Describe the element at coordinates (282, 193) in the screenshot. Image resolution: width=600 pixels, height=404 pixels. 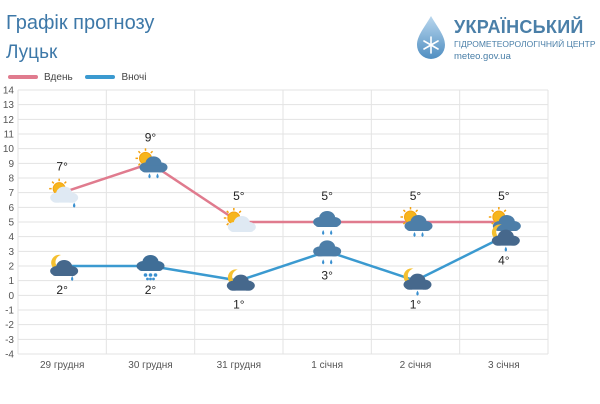
I see `series-line-day` at that location.